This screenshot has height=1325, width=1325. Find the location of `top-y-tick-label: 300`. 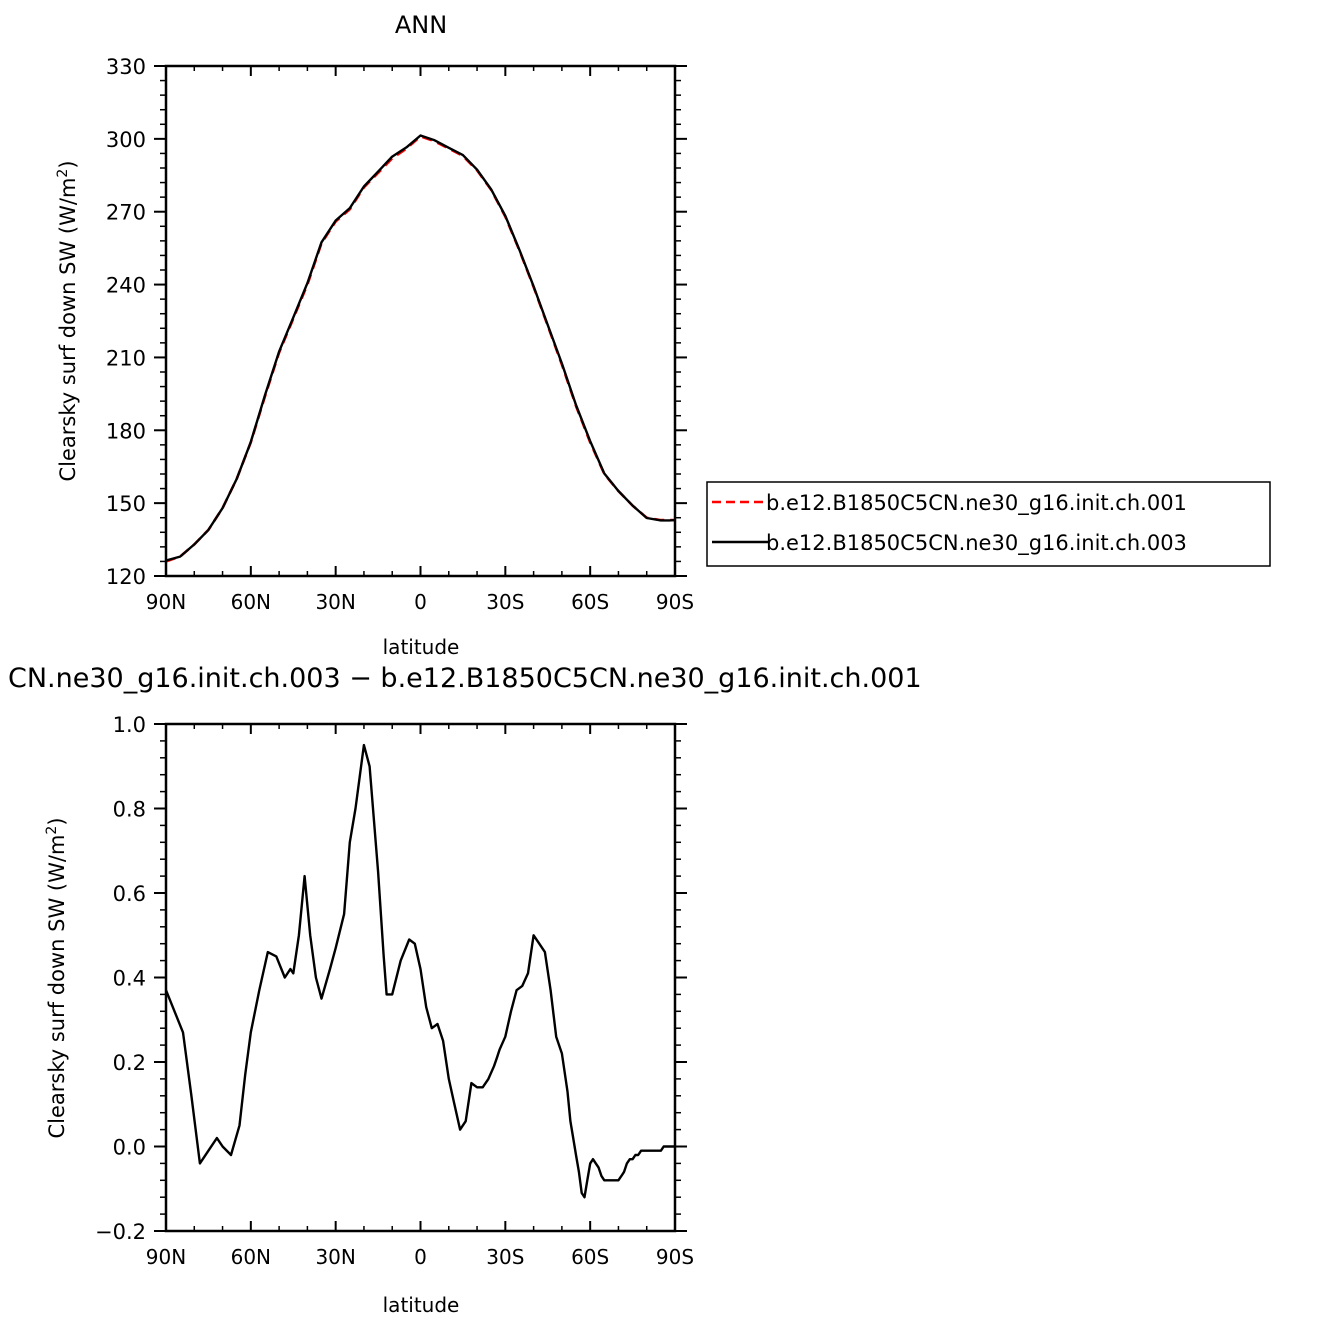

top-y-tick-label: 300 is located at coordinates (126, 140).